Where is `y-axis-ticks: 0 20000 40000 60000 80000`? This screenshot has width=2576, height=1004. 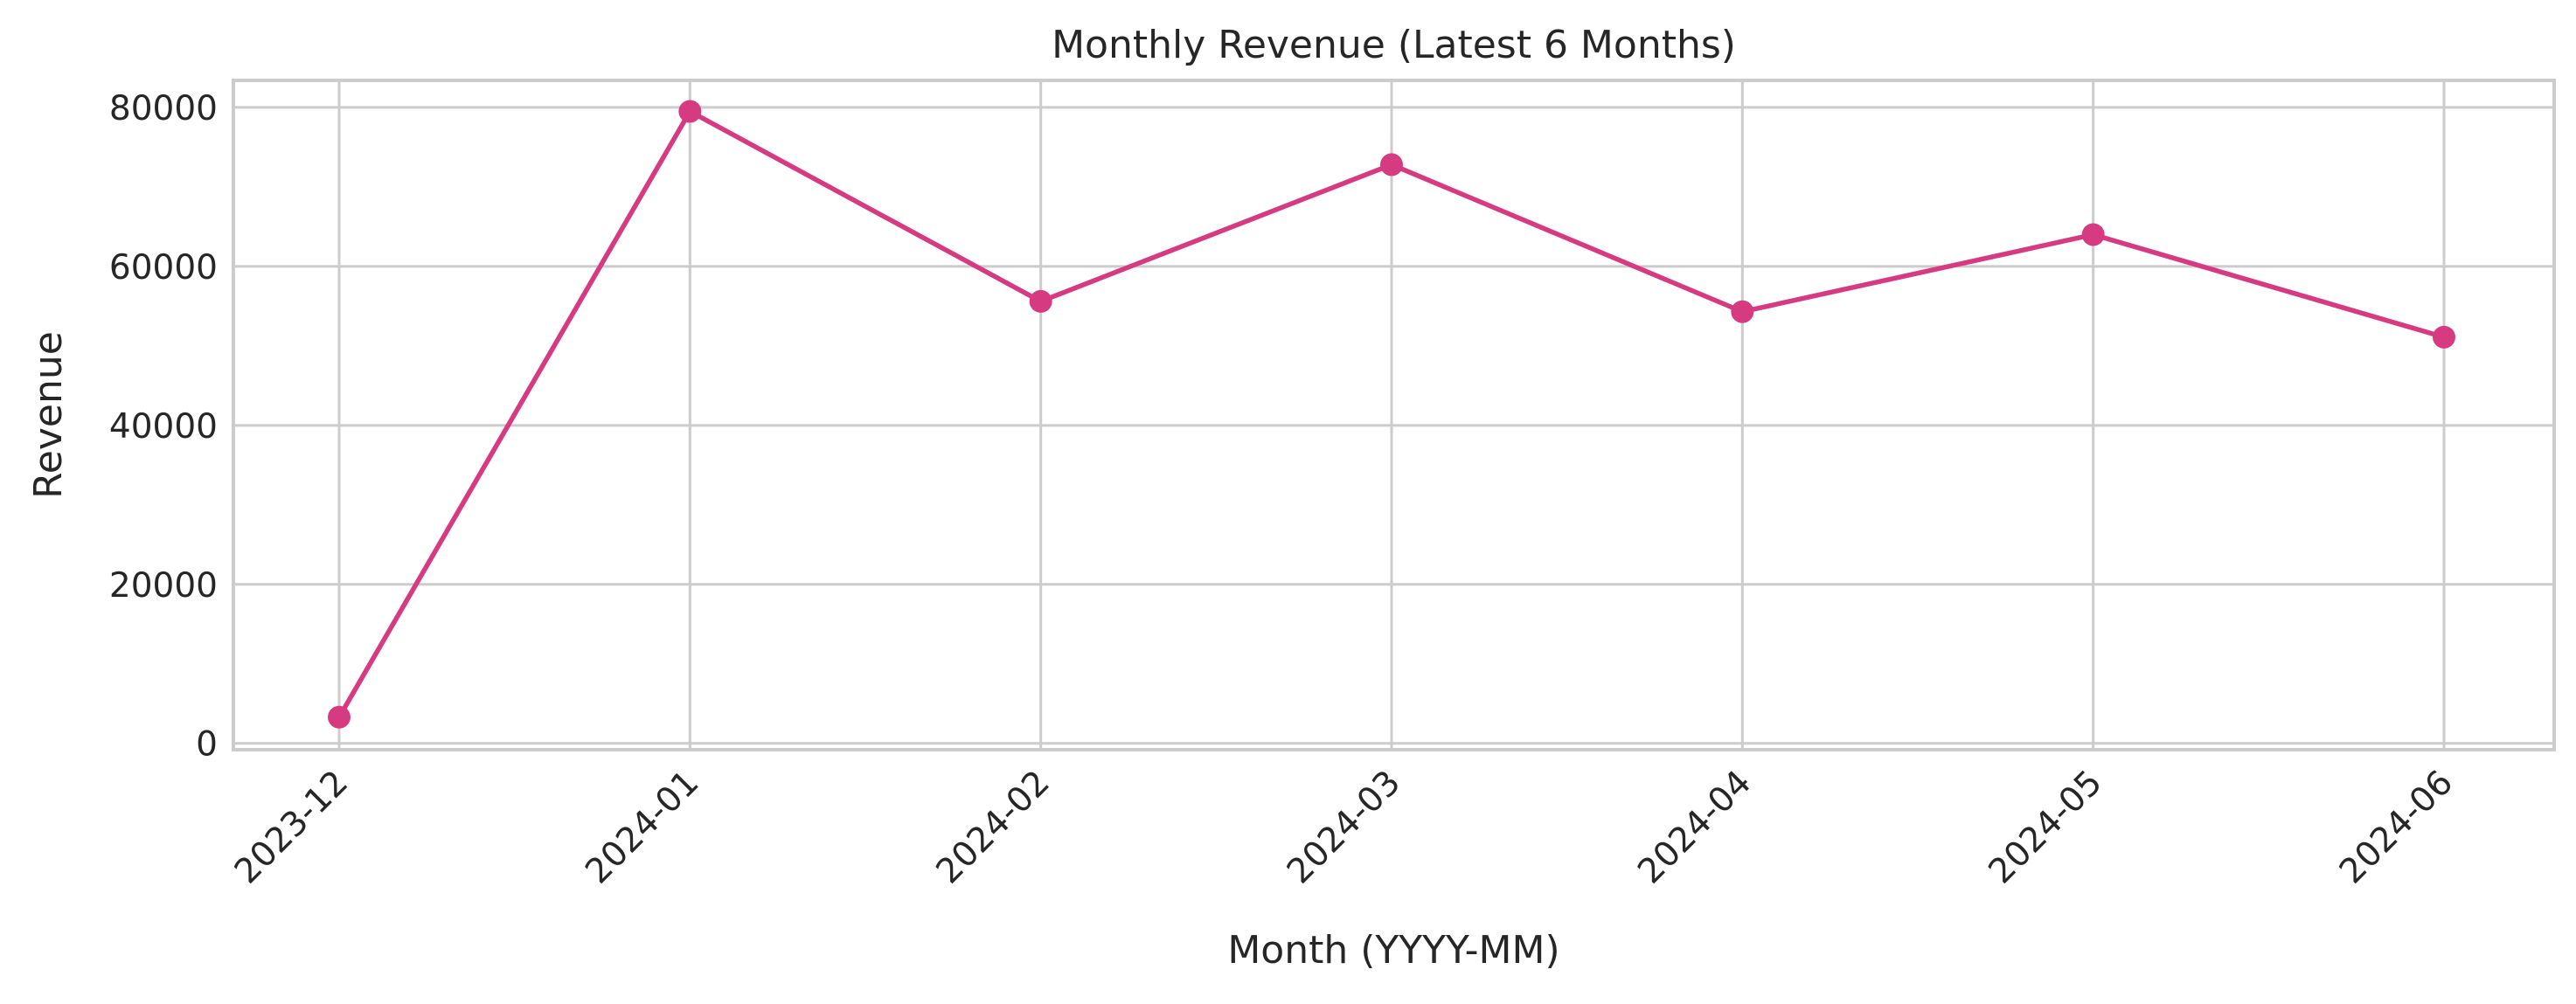 y-axis-ticks: 0 20000 40000 60000 80000 is located at coordinates (163, 427).